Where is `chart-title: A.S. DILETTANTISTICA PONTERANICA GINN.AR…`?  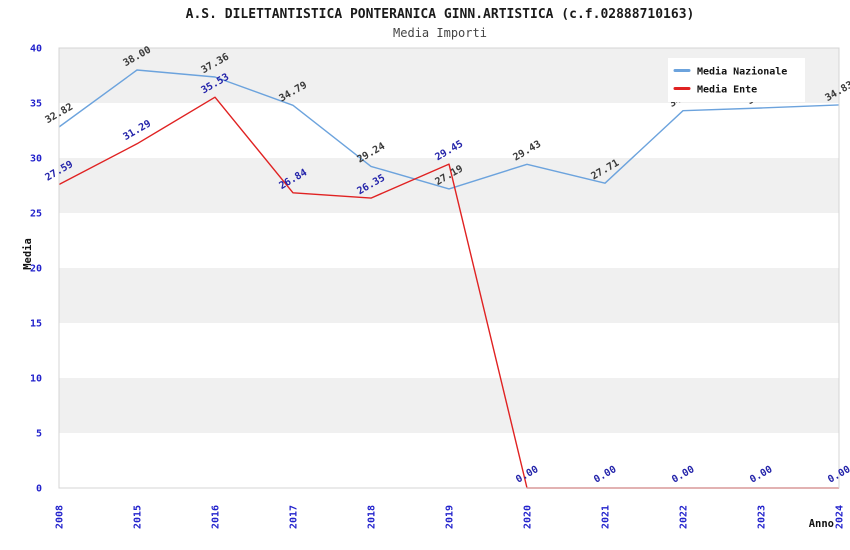
chart-title: A.S. DILETTANTISTICA PONTERANICA GINN.AR… is located at coordinates (440, 14).